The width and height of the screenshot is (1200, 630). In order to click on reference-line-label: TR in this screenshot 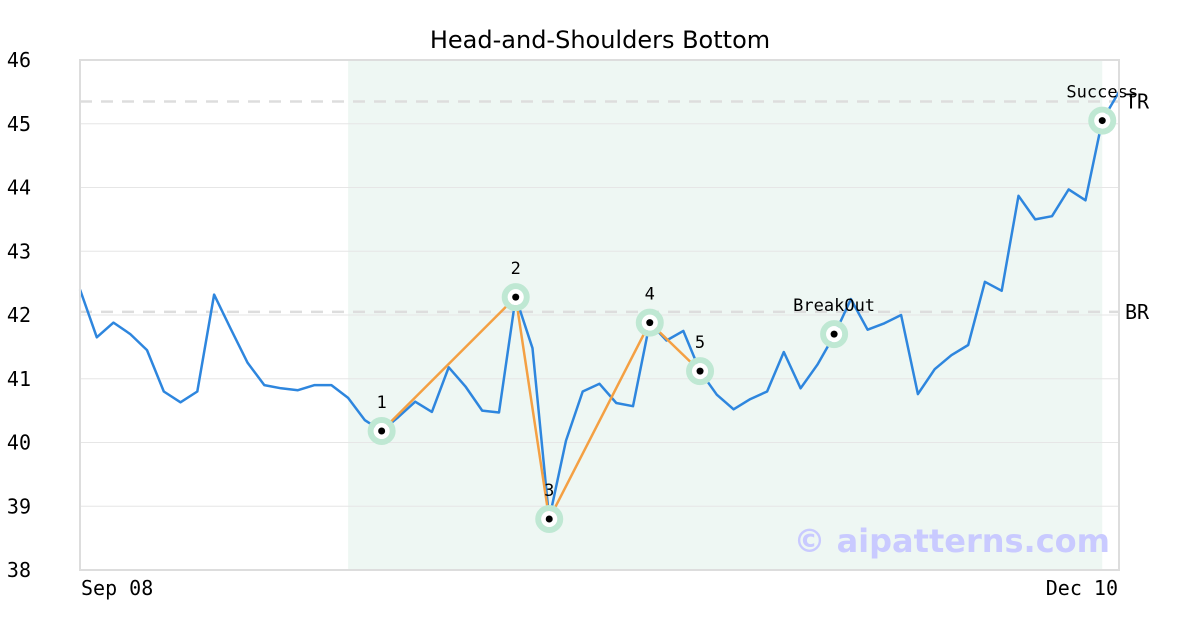, I will do `click(1137, 101)`.